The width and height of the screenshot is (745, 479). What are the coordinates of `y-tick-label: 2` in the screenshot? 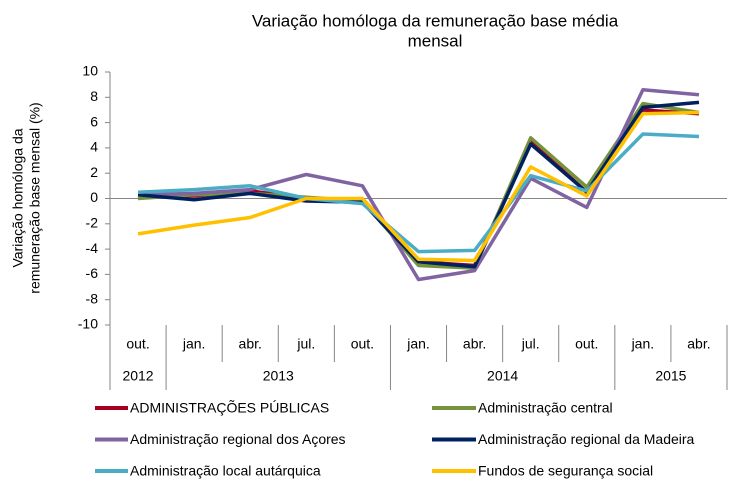 It's located at (94, 172).